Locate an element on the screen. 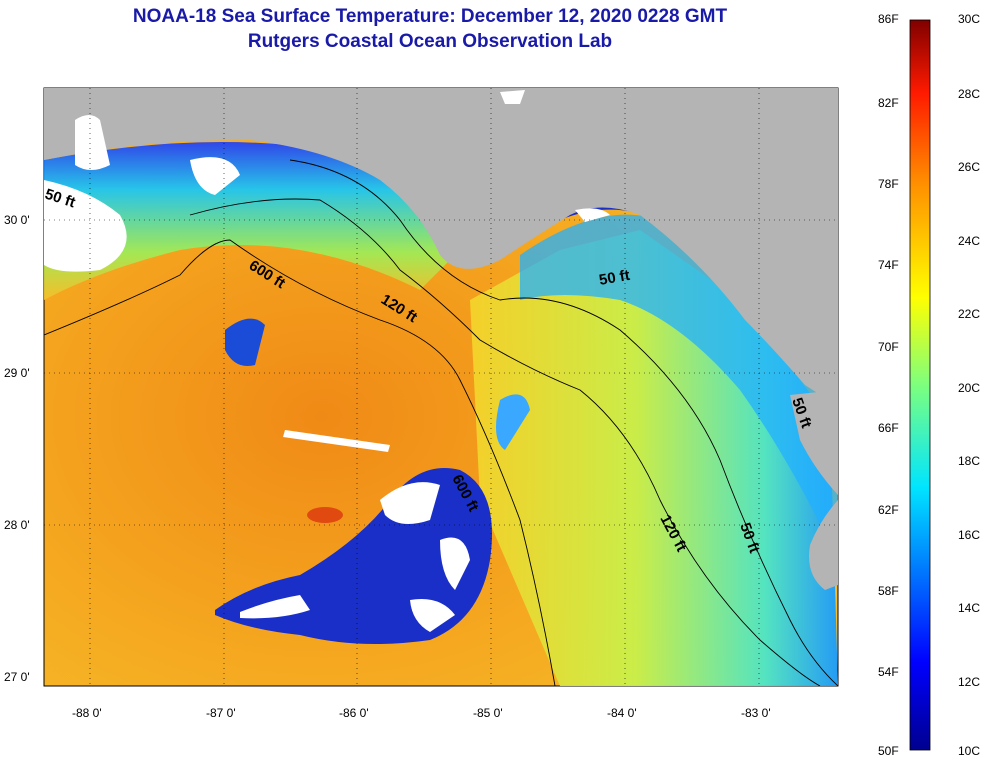 Image resolution: width=992 pixels, height=770 pixels. colorbar-c-label: 18C is located at coordinates (969, 461).